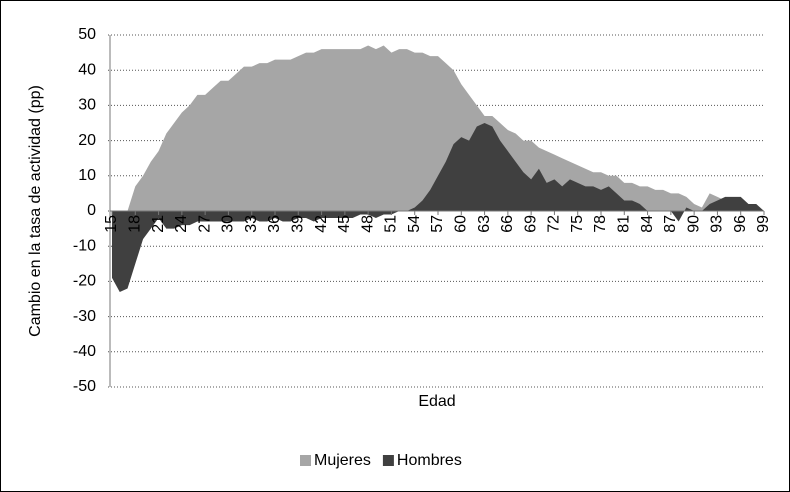 This screenshot has height=492, width=790. What do you see at coordinates (84, 245) in the screenshot?
I see `y-tick-label: -10` at bounding box center [84, 245].